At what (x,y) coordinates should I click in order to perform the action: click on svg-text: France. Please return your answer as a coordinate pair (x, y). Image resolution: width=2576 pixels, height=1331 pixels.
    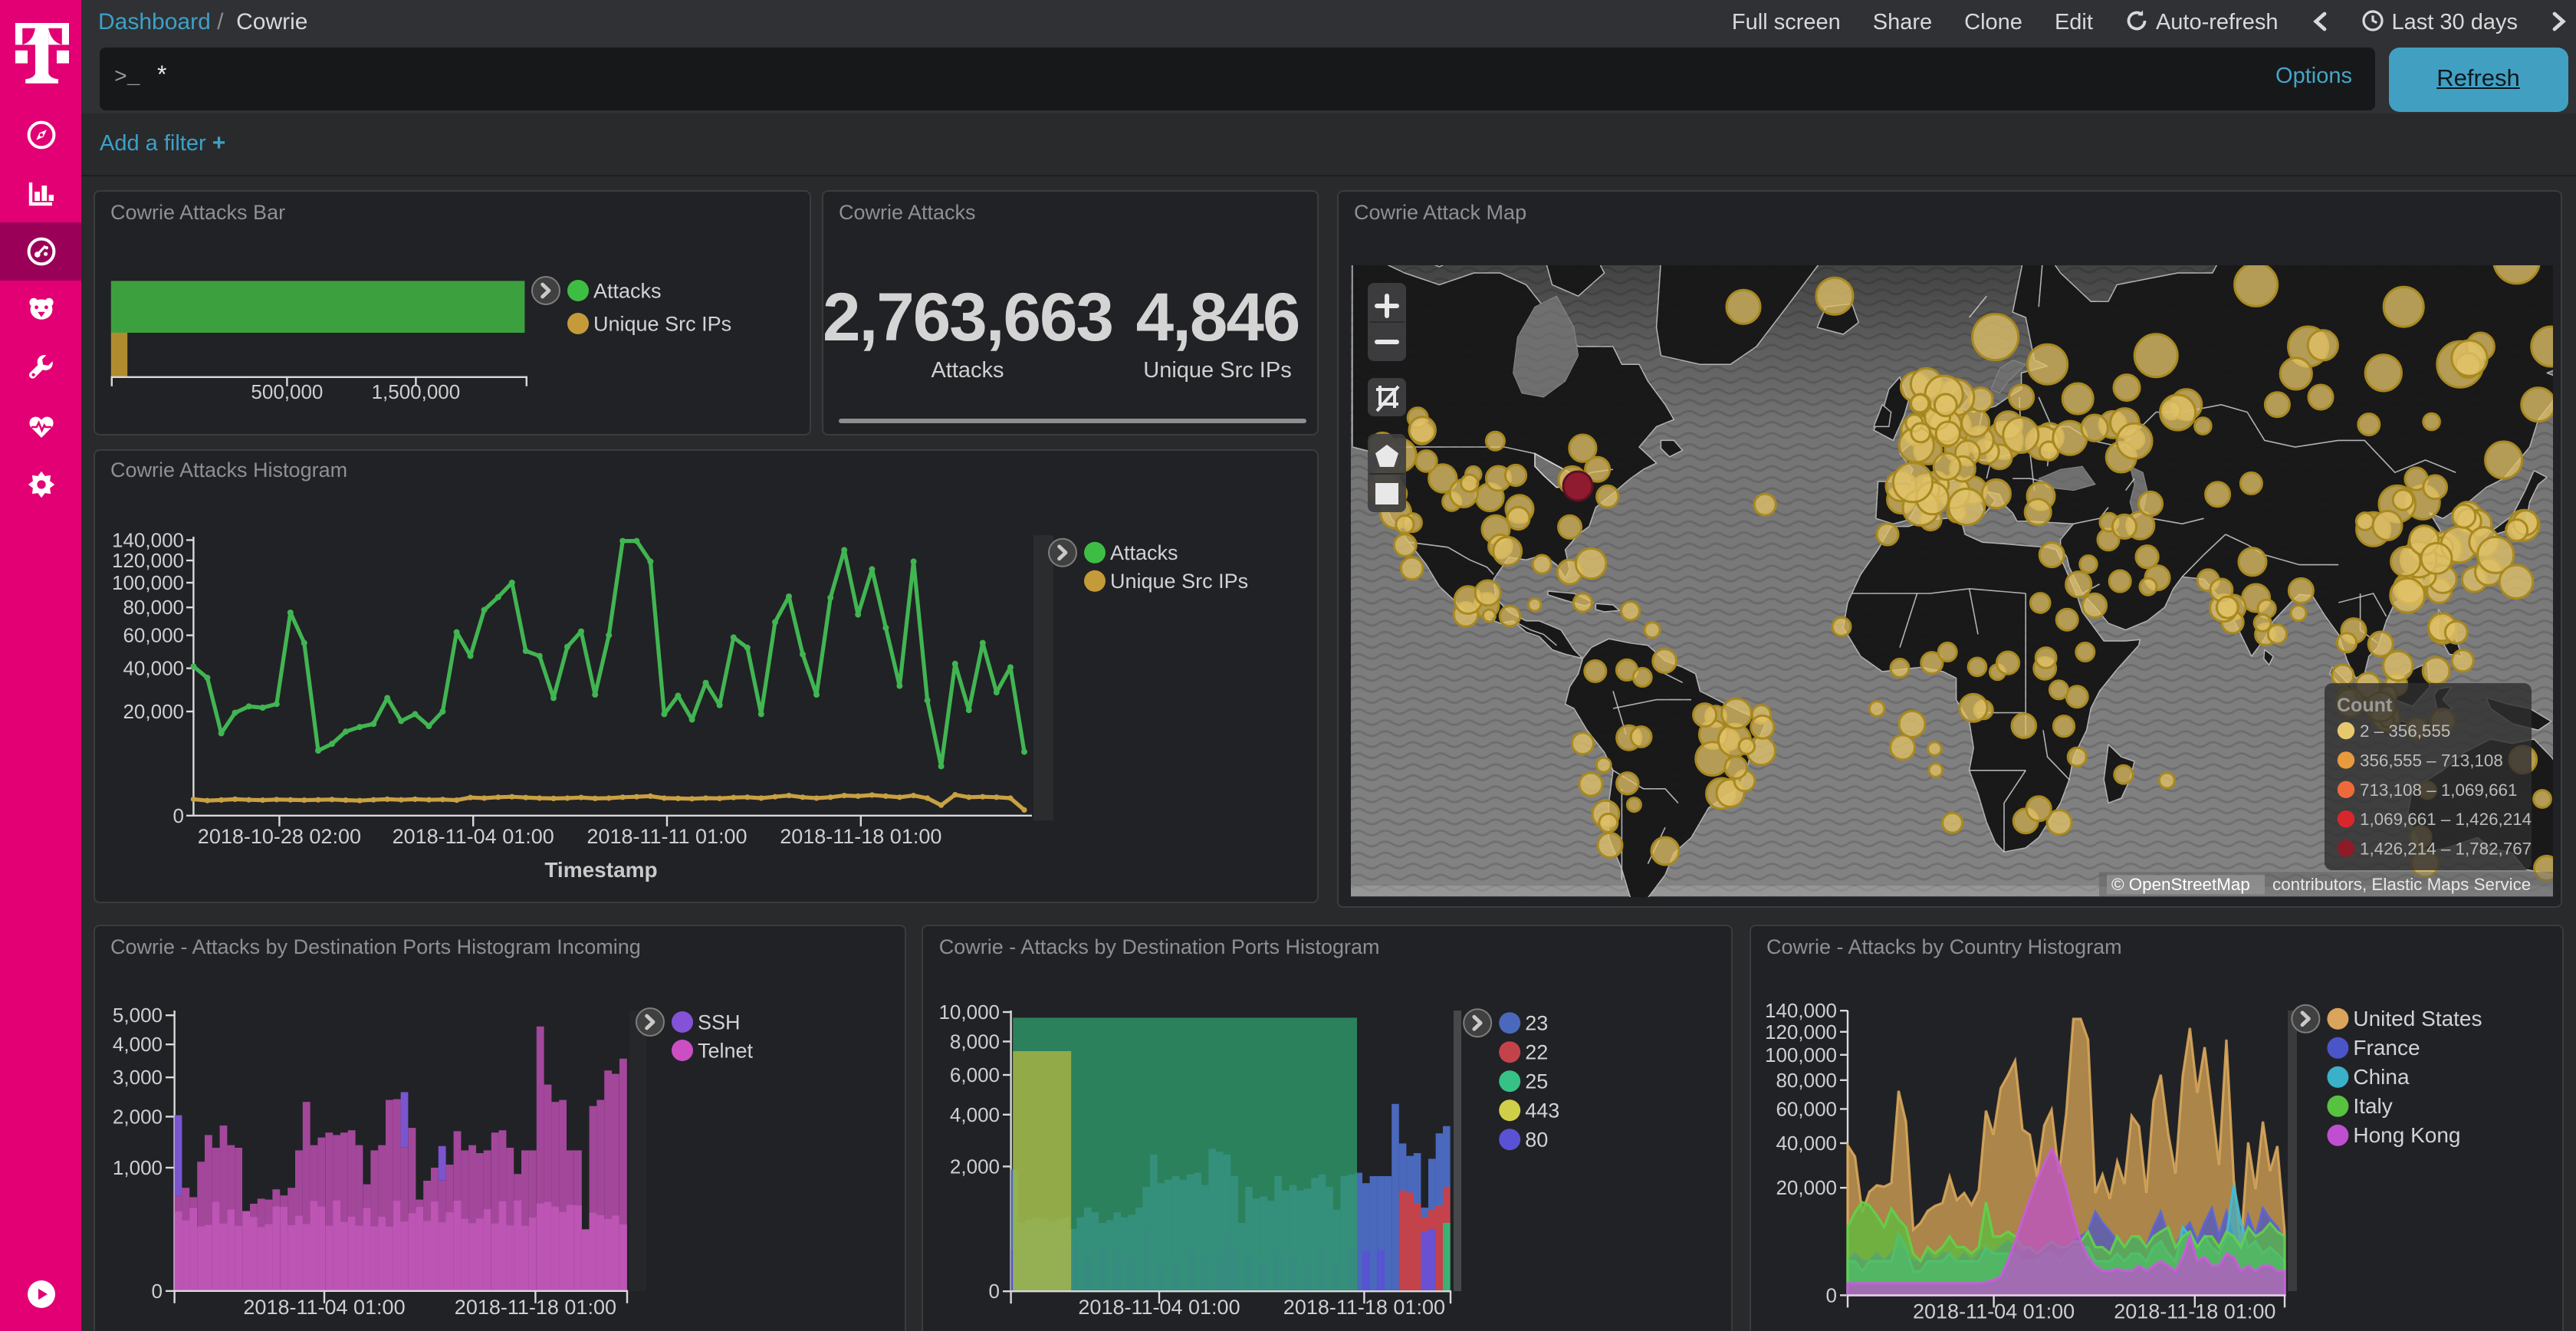
    Looking at the image, I should click on (2387, 1048).